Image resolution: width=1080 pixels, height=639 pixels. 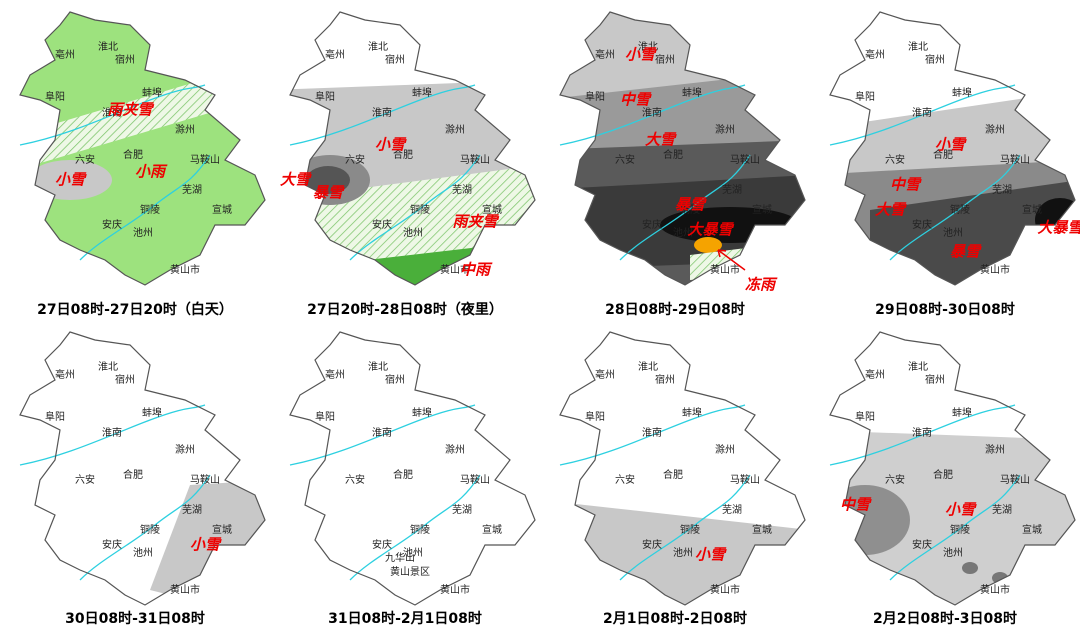 I want to click on weather-label: 大暴雪, so click(x=1058, y=228).